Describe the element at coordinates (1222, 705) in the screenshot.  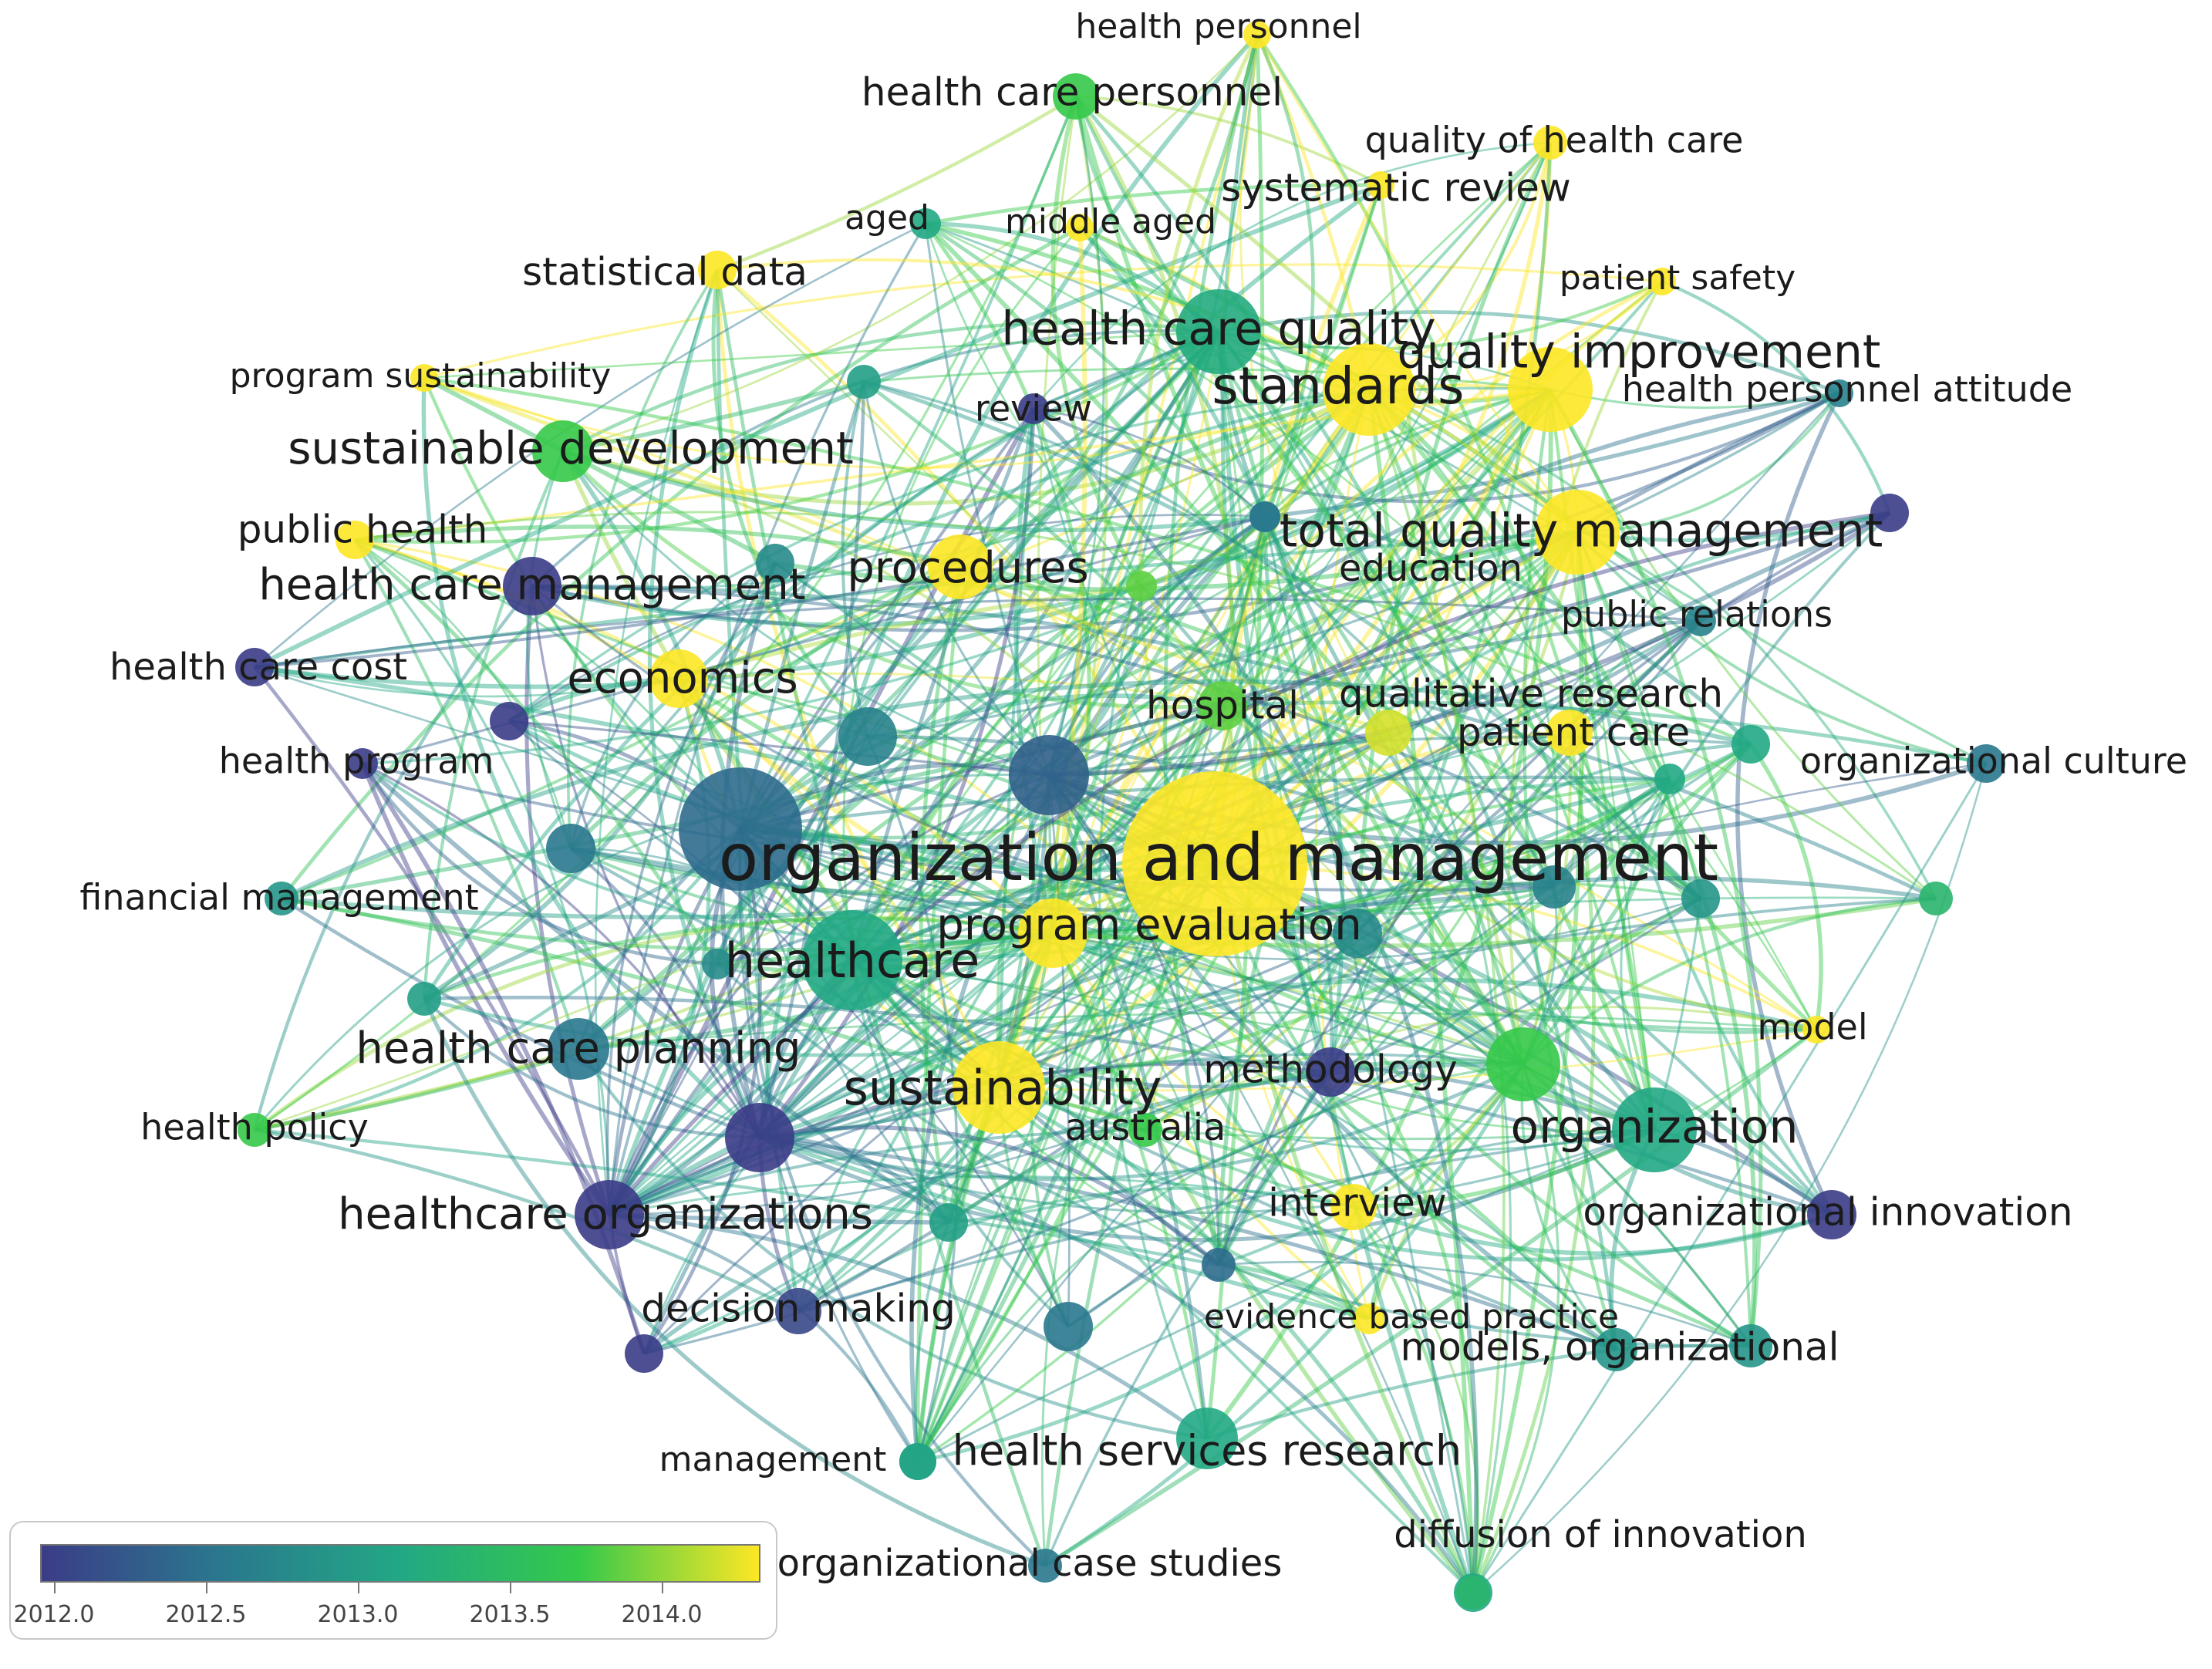
I see `keyword-label: hospital` at that location.